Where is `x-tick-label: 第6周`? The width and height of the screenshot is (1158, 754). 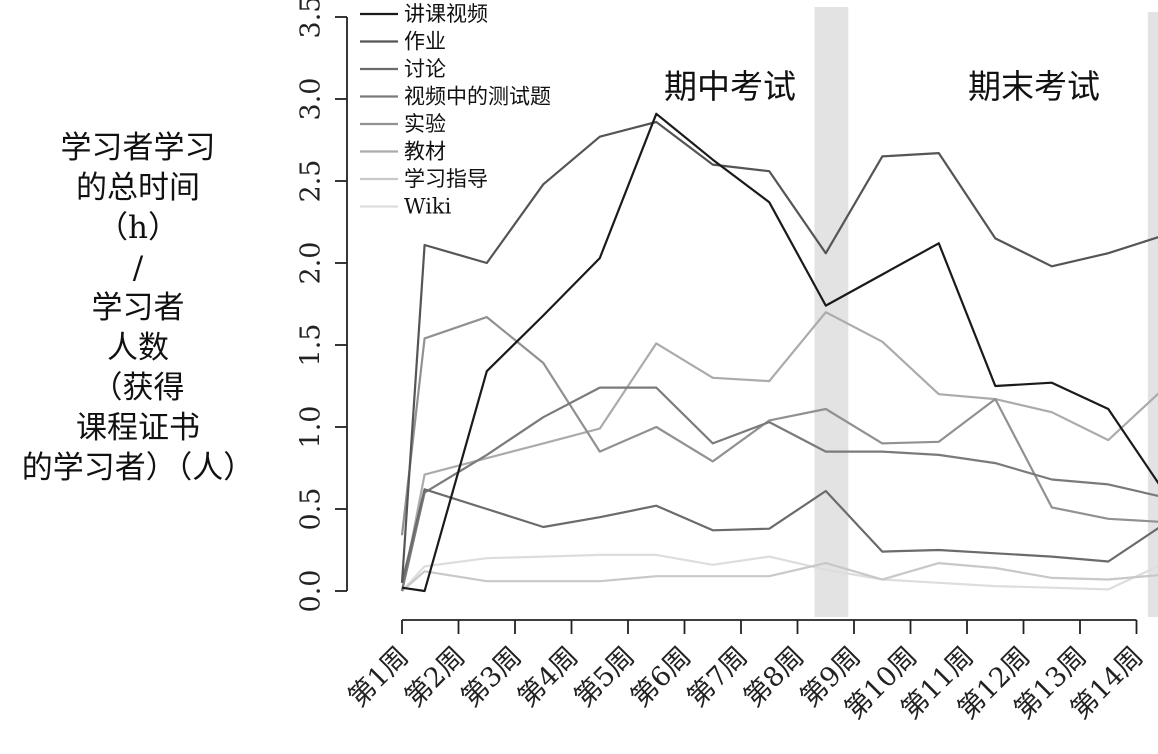
x-tick-label: 第6周 is located at coordinates (661, 677).